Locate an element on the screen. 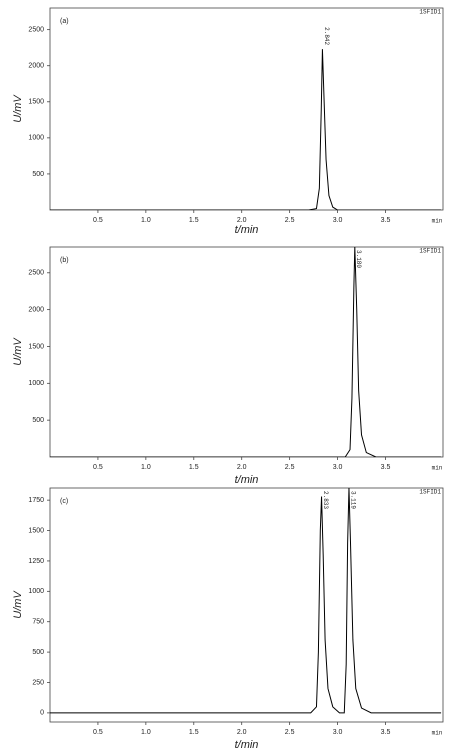 The width and height of the screenshot is (456, 754). y-tick-label: 0 is located at coordinates (42, 713).